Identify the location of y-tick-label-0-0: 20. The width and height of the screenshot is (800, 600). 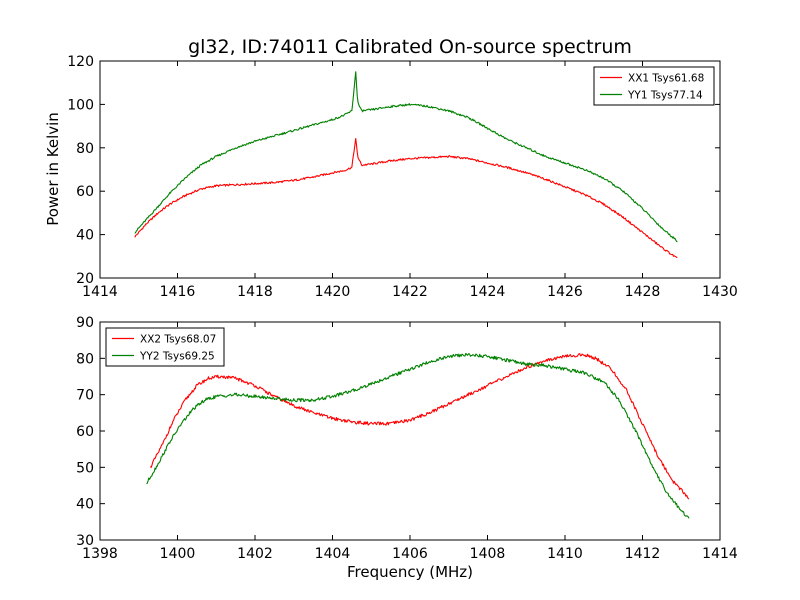
(85, 279).